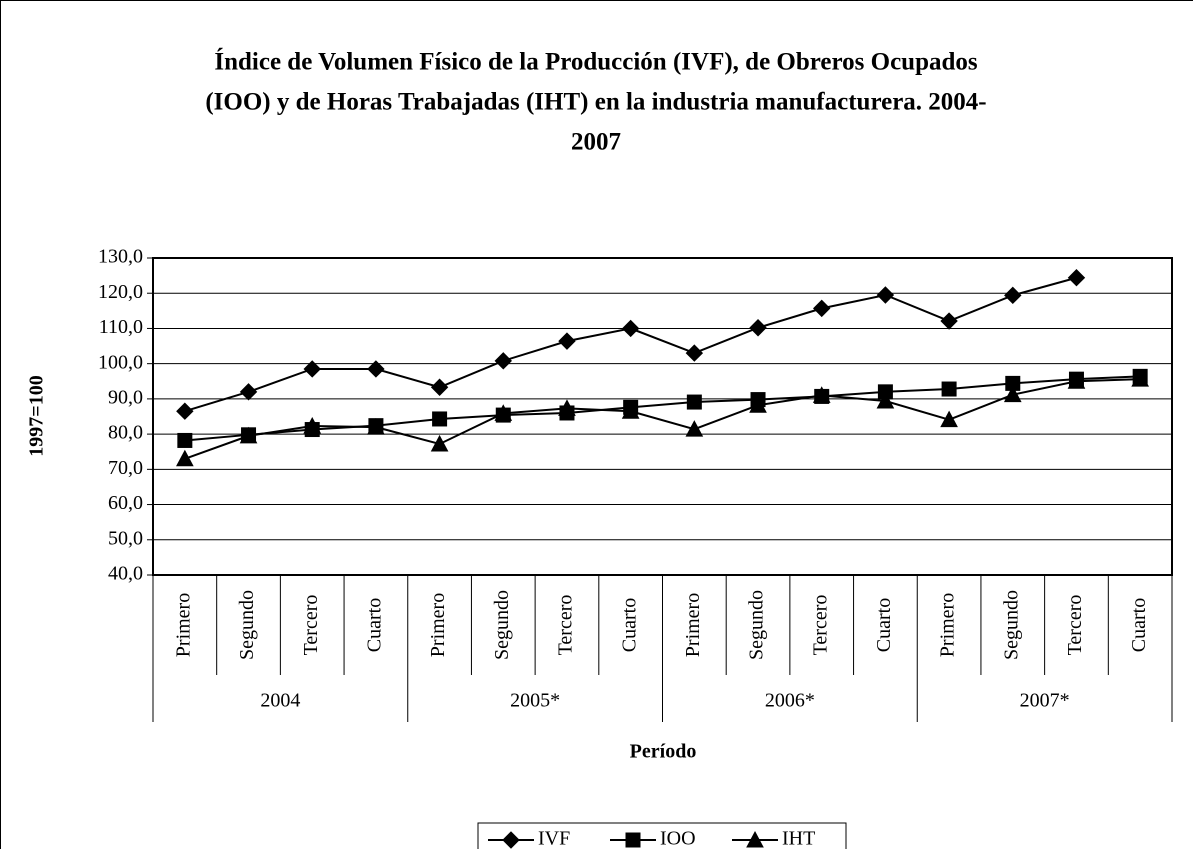 The image size is (1193, 849). I want to click on chart-title: 2007, so click(596, 142).